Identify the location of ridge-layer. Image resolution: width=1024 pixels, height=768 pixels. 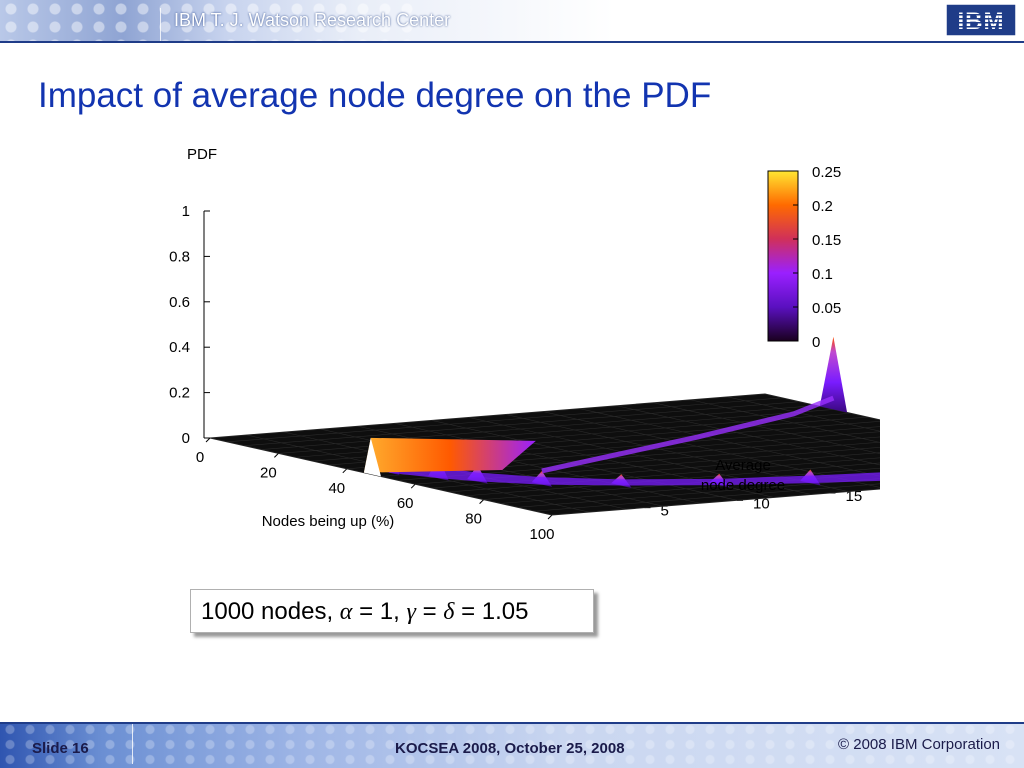
(621, 412).